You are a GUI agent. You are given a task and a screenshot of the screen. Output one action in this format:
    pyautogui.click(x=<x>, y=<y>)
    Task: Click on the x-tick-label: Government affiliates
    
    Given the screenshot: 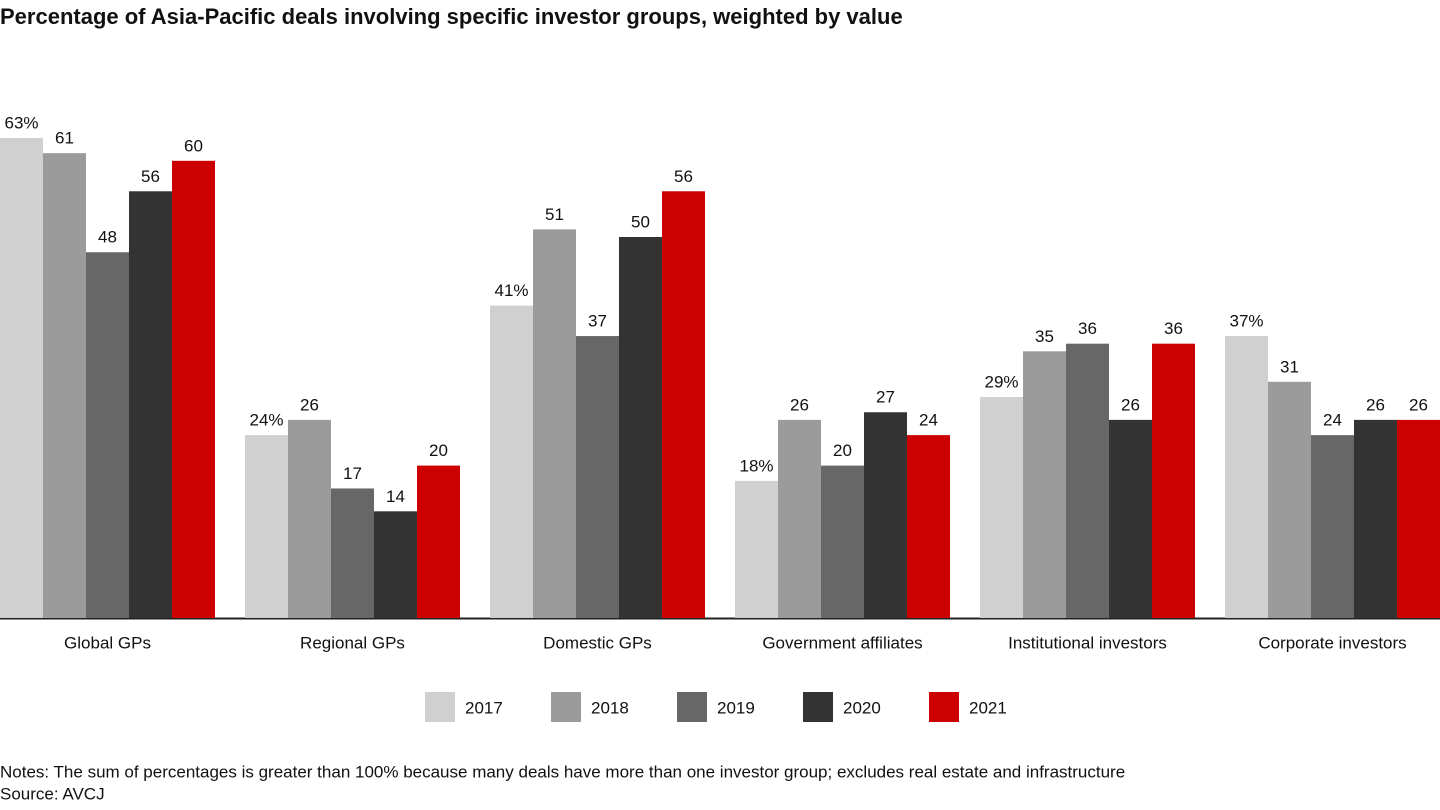 What is the action you would take?
    pyautogui.click(x=842, y=642)
    